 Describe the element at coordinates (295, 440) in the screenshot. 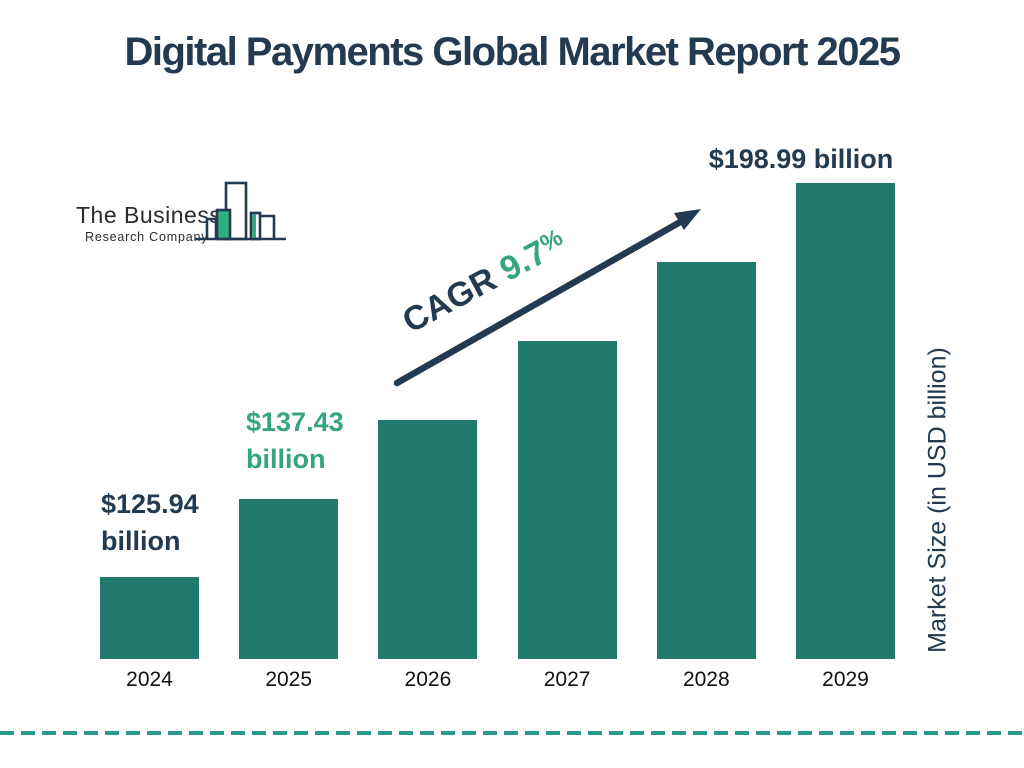

I see `value-label-2025: $137.43 billion` at that location.